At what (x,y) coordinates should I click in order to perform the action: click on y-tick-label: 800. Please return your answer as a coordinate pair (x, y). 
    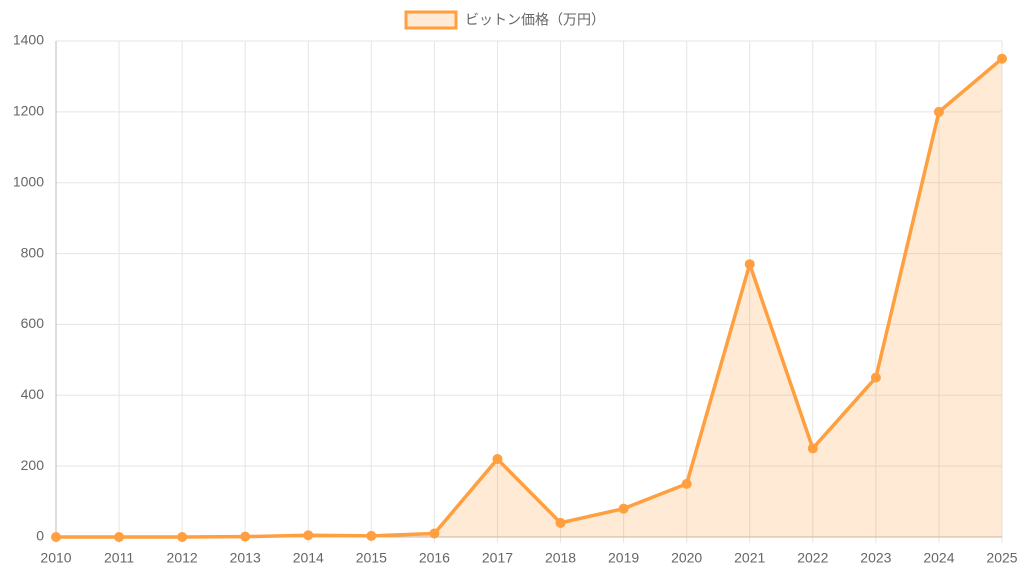
    Looking at the image, I should click on (33, 252).